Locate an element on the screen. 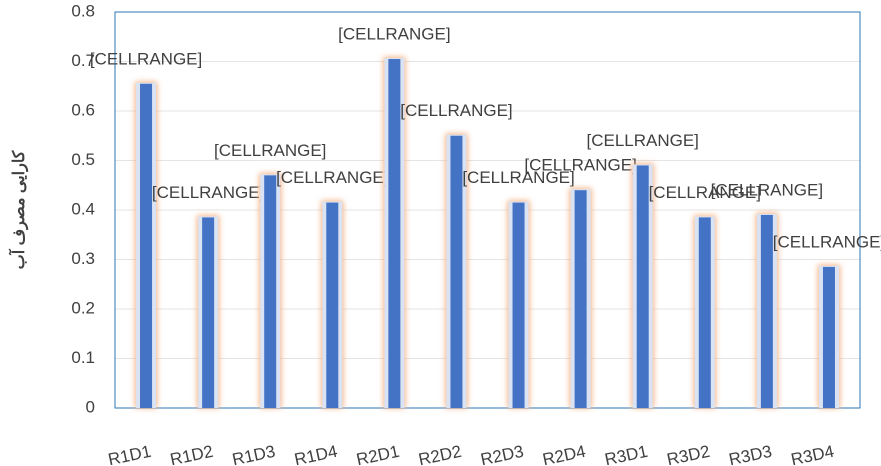  y-tick-label: 0.2 is located at coordinates (83, 307).